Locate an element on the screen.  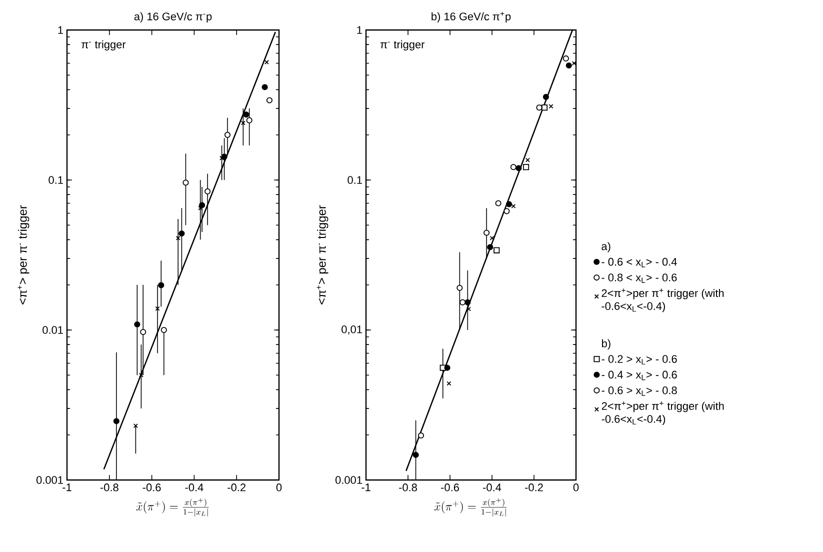
legend-label: - 0.6 > x$_{L}$> - 0.8 is located at coordinates (639, 391).